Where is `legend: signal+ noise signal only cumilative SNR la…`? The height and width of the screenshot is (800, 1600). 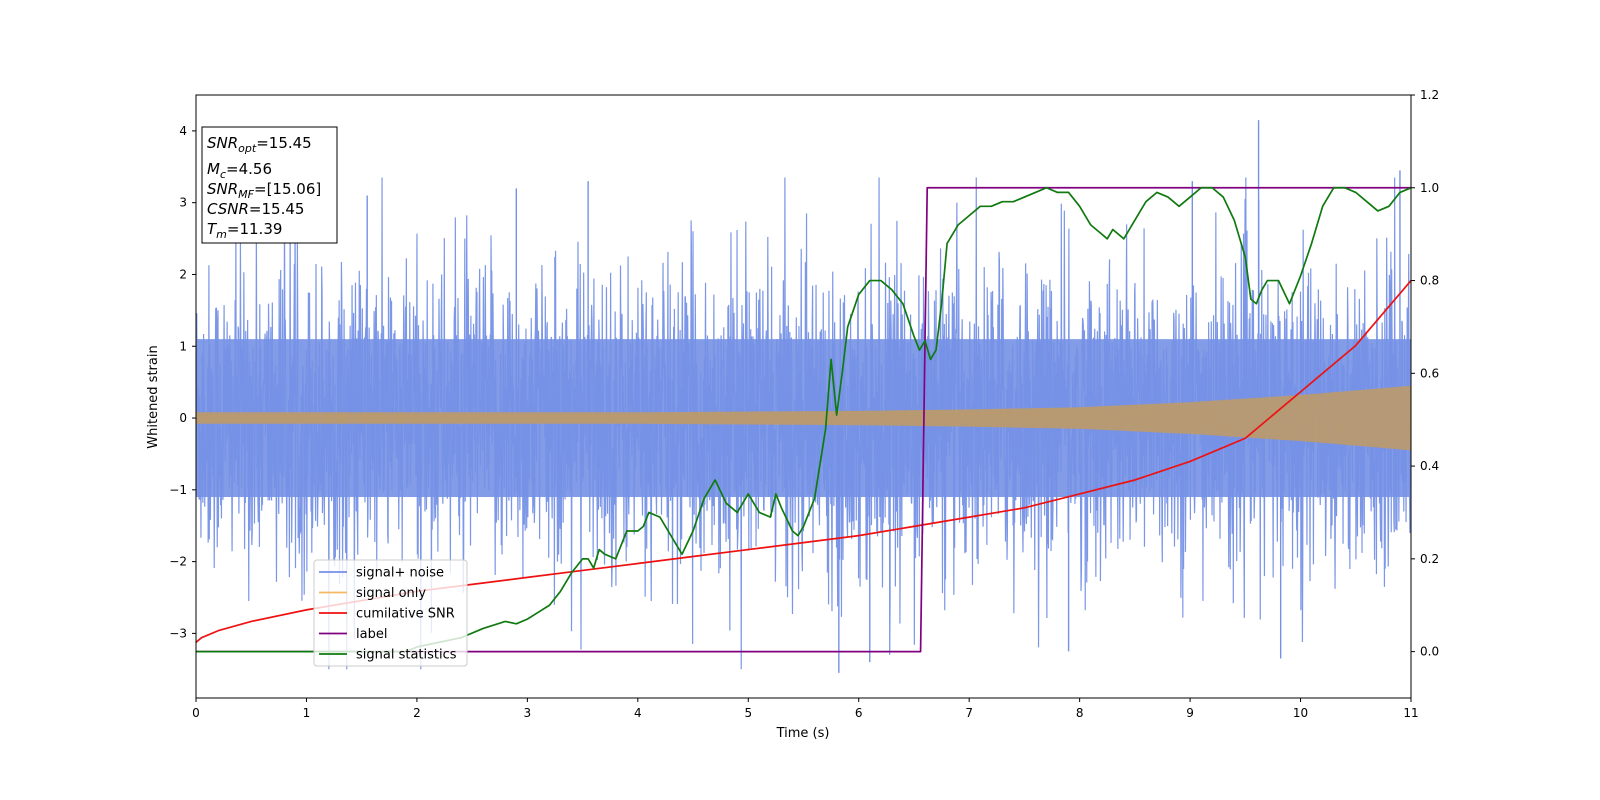 legend: signal+ noise signal only cumilative SNR la… is located at coordinates (390, 613).